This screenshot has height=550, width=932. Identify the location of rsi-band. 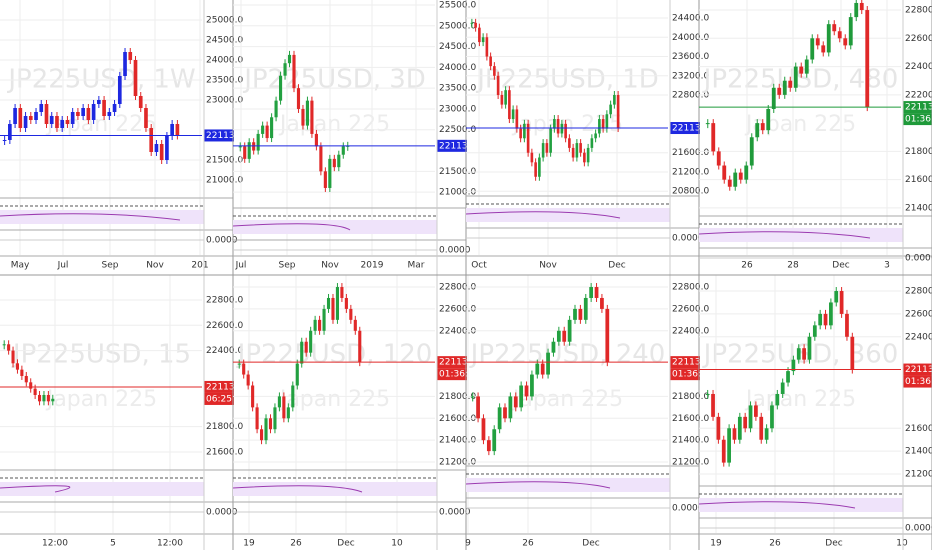
(335, 489).